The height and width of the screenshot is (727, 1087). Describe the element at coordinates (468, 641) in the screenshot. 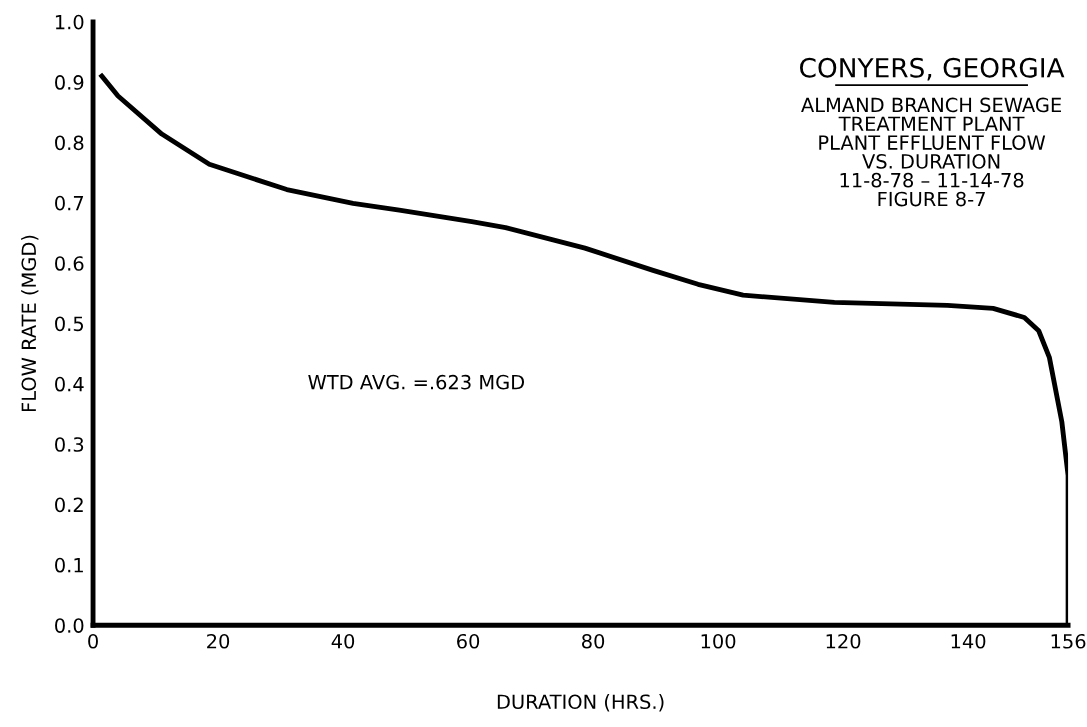

I see `x-tick-label: 60` at that location.